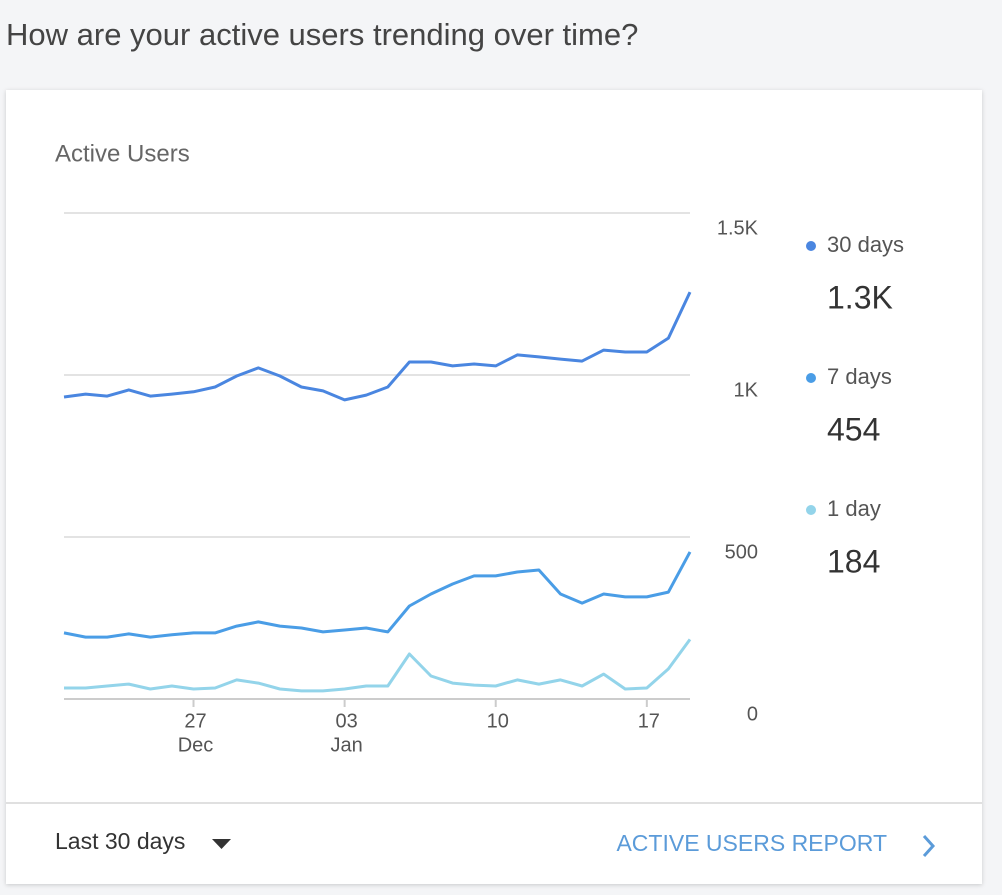 The height and width of the screenshot is (895, 1002). Describe the element at coordinates (854, 508) in the screenshot. I see `legend-label: 1 day` at that location.